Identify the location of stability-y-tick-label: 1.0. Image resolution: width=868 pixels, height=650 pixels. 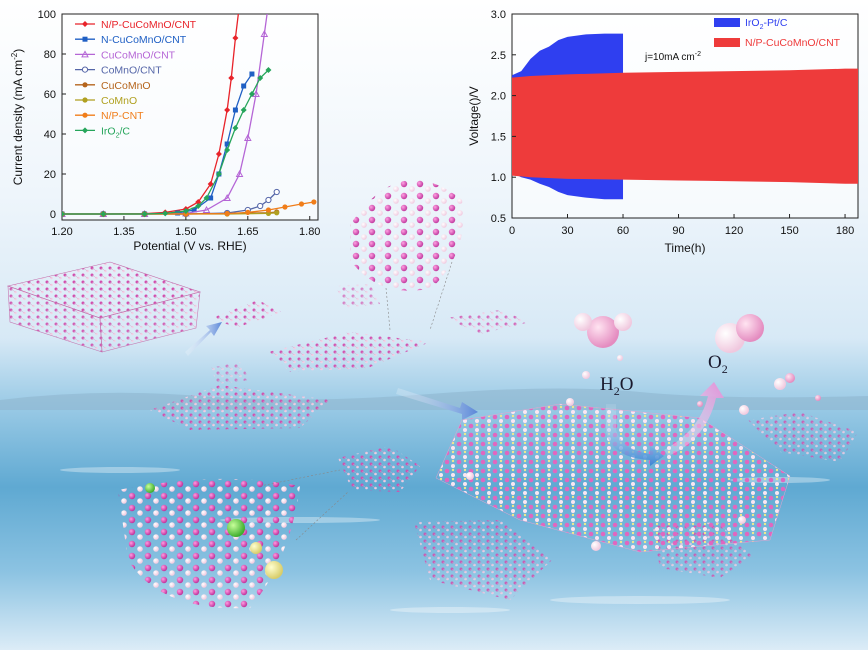
(498, 178).